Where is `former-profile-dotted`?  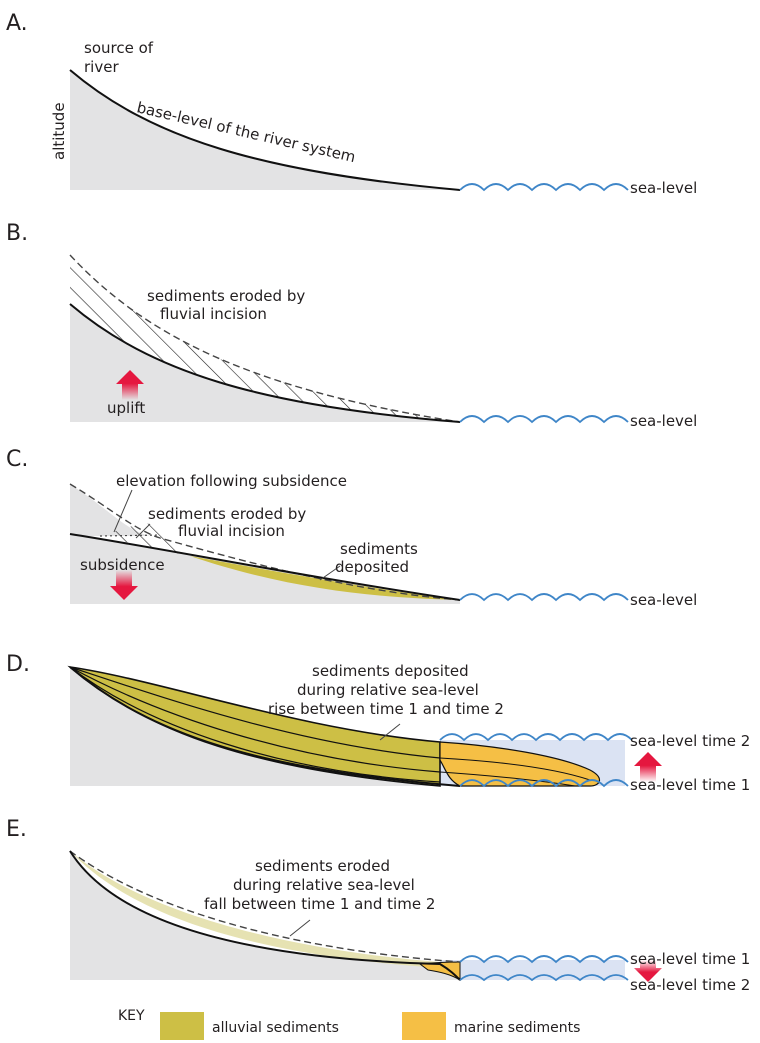 former-profile-dotted is located at coordinates (130, 535).